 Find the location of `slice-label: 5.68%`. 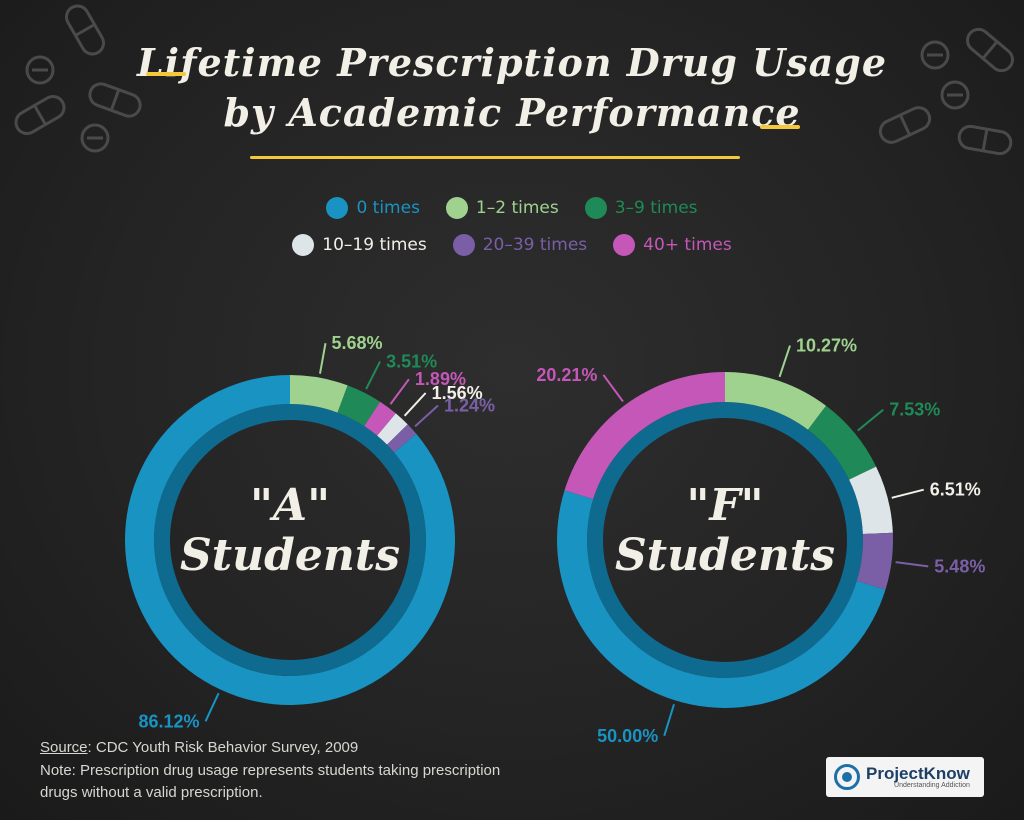

slice-label: 5.68% is located at coordinates (356, 343).